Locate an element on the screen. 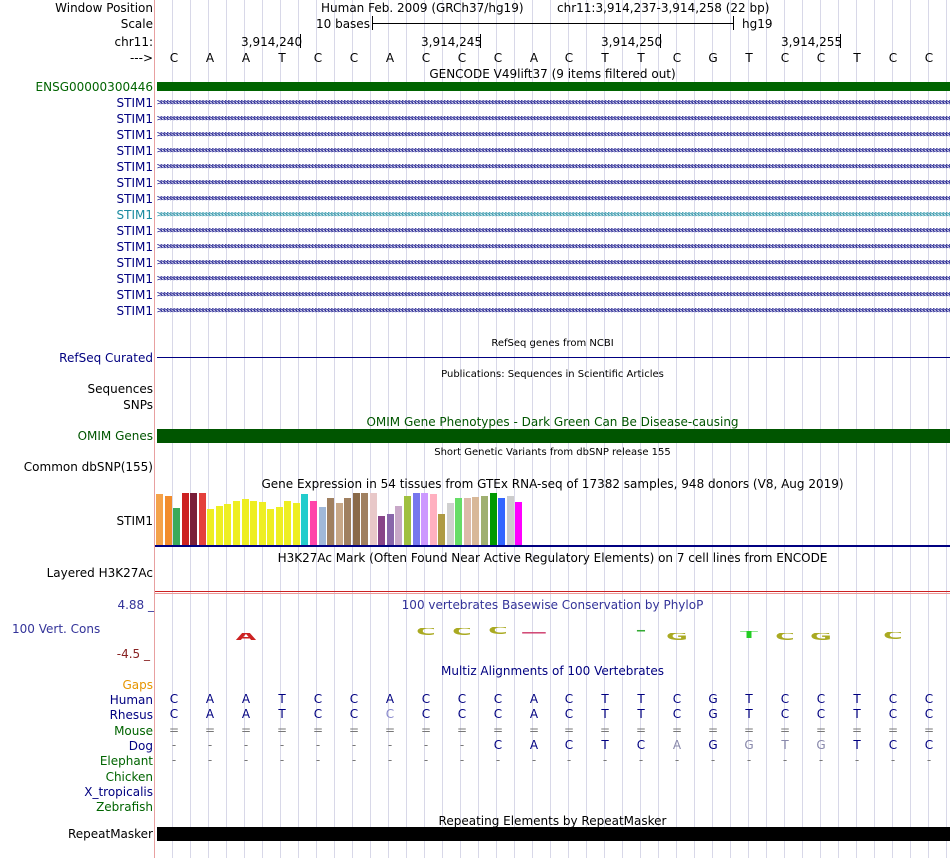 Image resolution: width=950 pixels, height=858 pixels. multiz-title: Multiz Alignments of 100 Vertebrates is located at coordinates (552, 671).